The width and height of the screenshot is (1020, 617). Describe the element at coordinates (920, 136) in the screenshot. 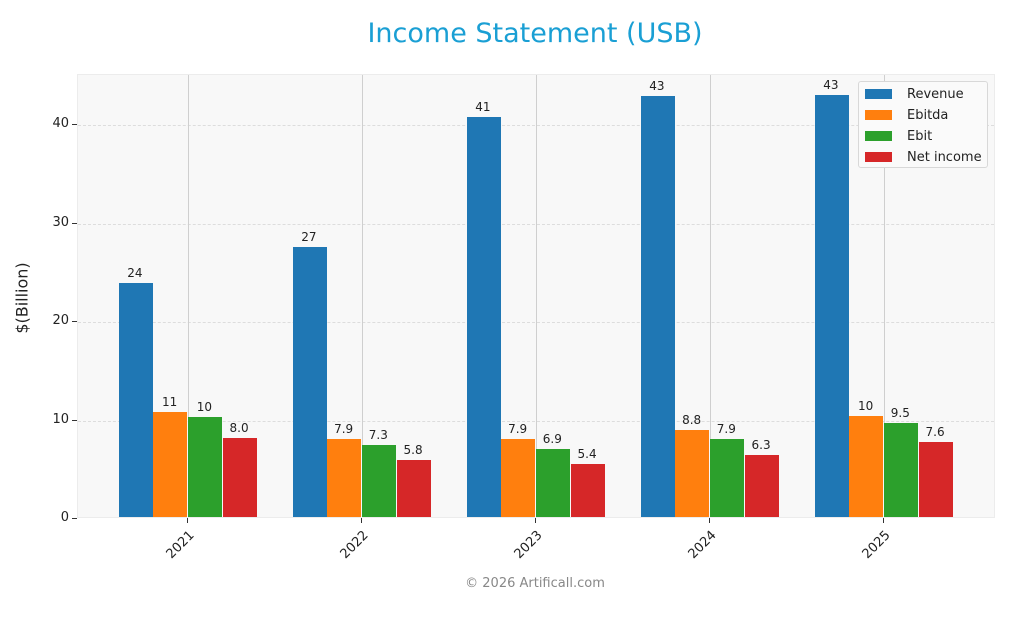

I see `legend-label: Ebit` at that location.